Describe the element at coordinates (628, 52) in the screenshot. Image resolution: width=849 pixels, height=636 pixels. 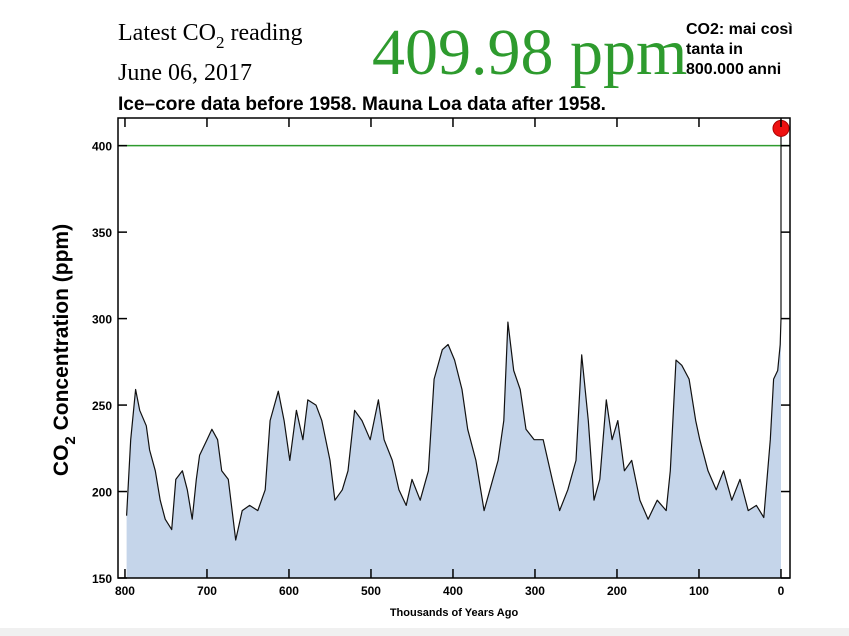
I see `latest-unit: ppm` at that location.